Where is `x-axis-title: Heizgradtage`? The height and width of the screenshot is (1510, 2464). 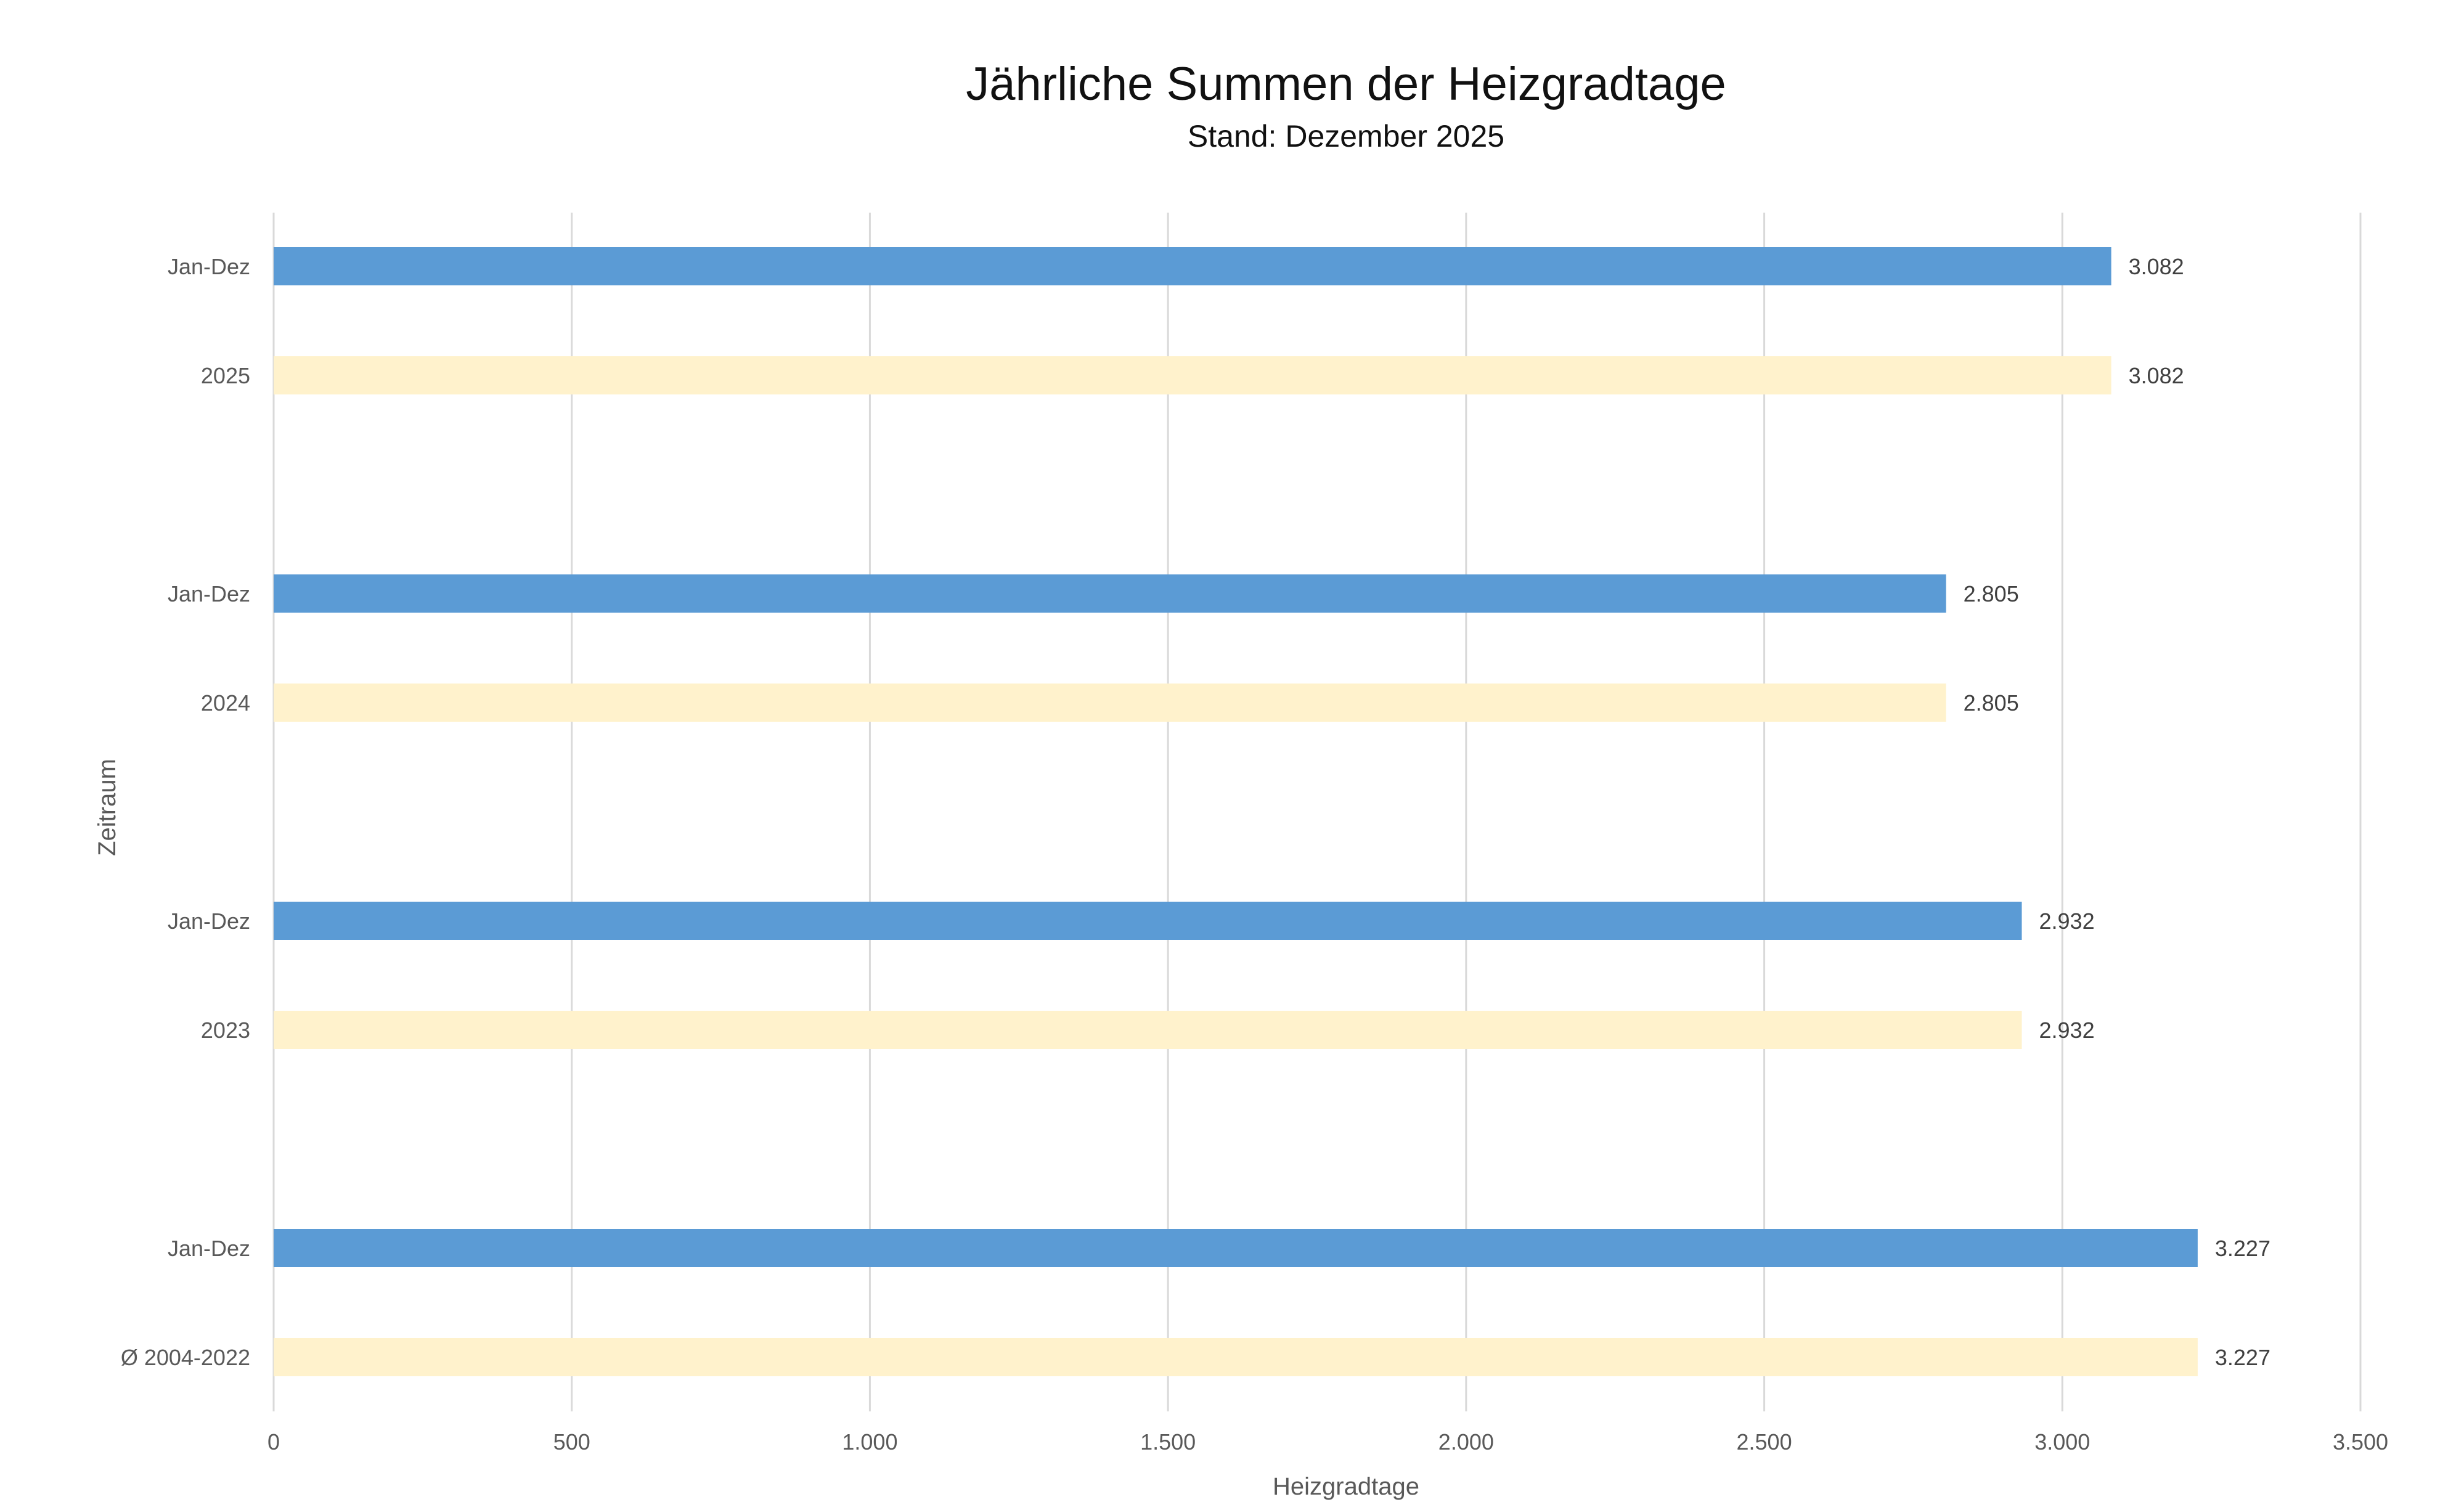 x-axis-title: Heizgradtage is located at coordinates (1346, 1486).